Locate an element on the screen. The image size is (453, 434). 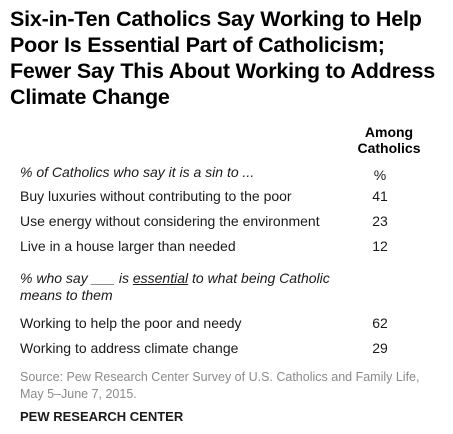
table-row: Working to help the poor and needy 62 is located at coordinates (230, 323).